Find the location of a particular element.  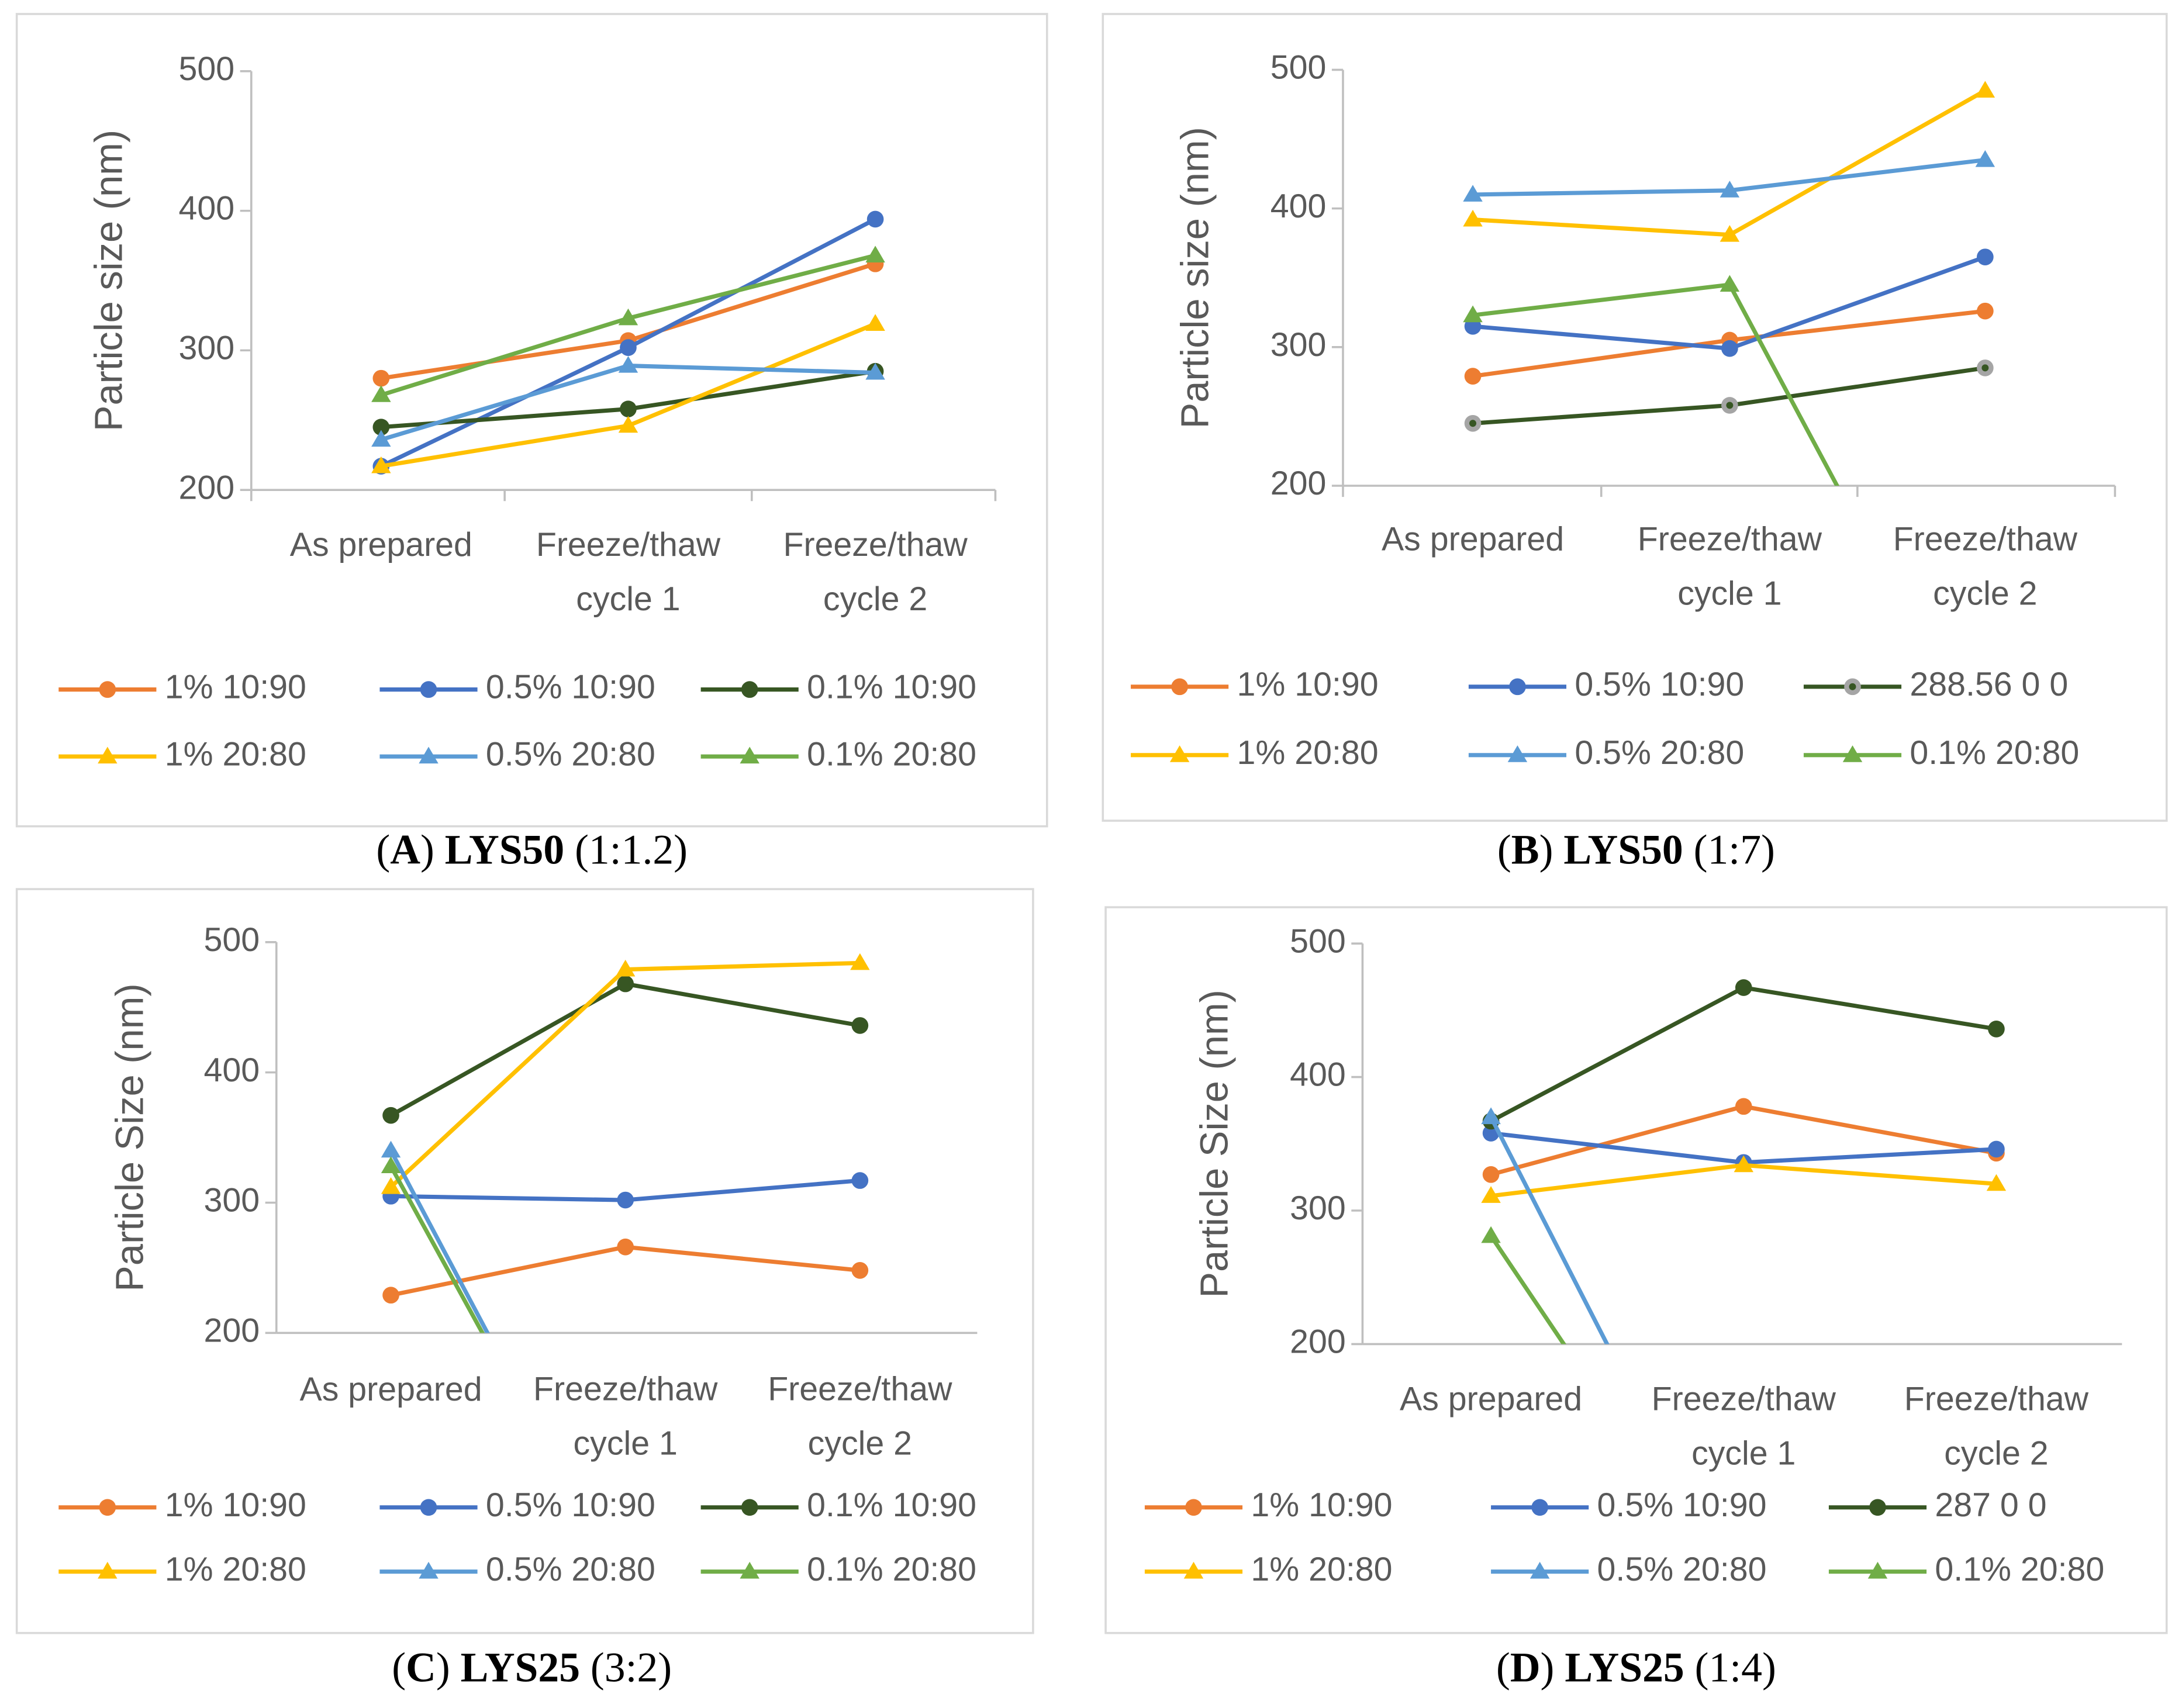

caption-part: (1:1.2) is located at coordinates (626, 850).